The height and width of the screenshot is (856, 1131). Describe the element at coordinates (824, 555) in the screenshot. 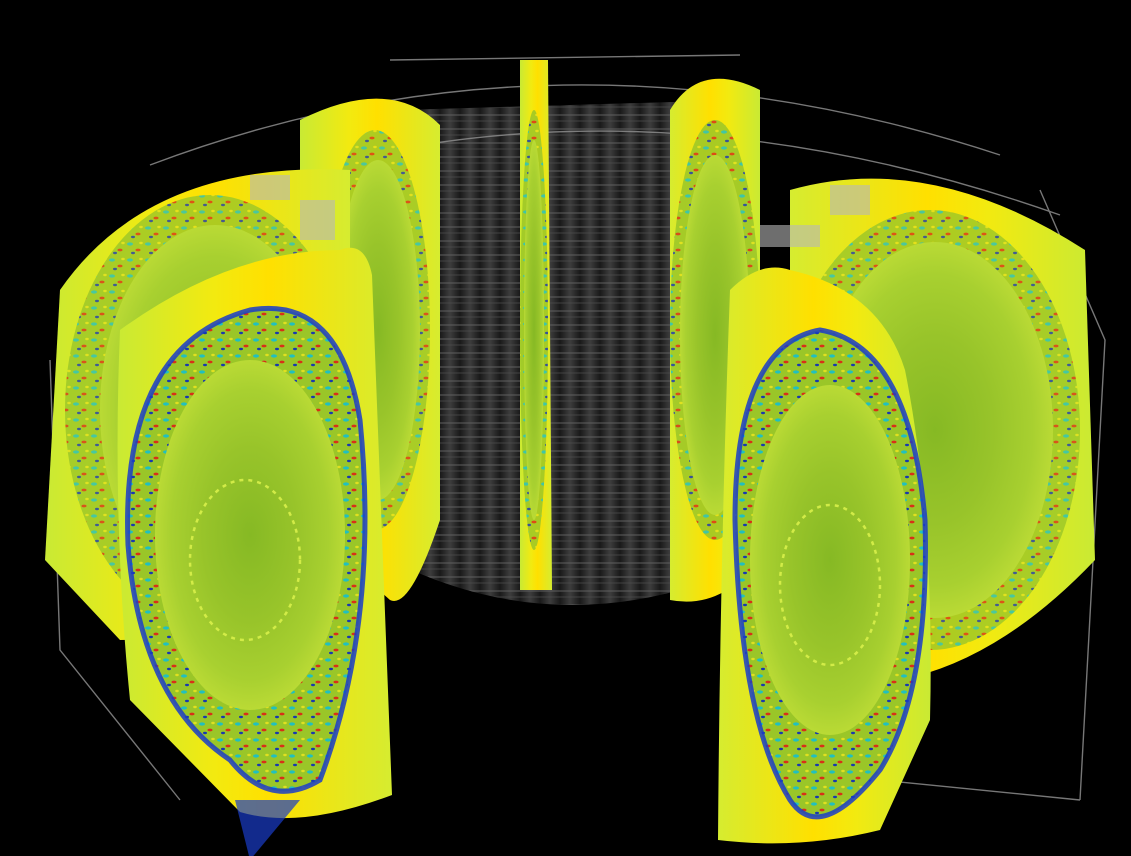

I see `front-slab-right` at that location.